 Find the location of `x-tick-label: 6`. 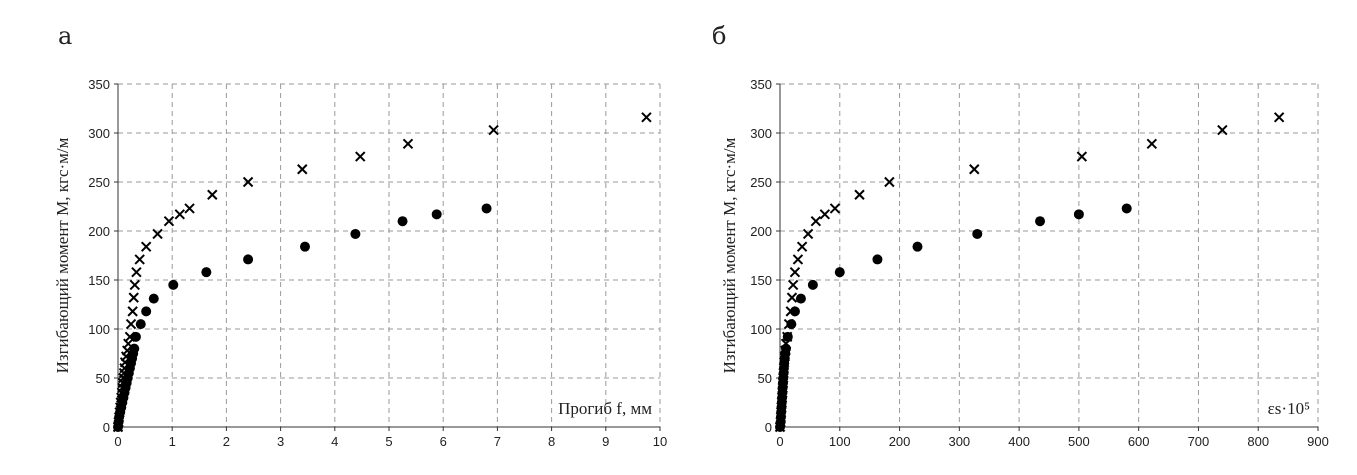

x-tick-label: 6 is located at coordinates (443, 441).